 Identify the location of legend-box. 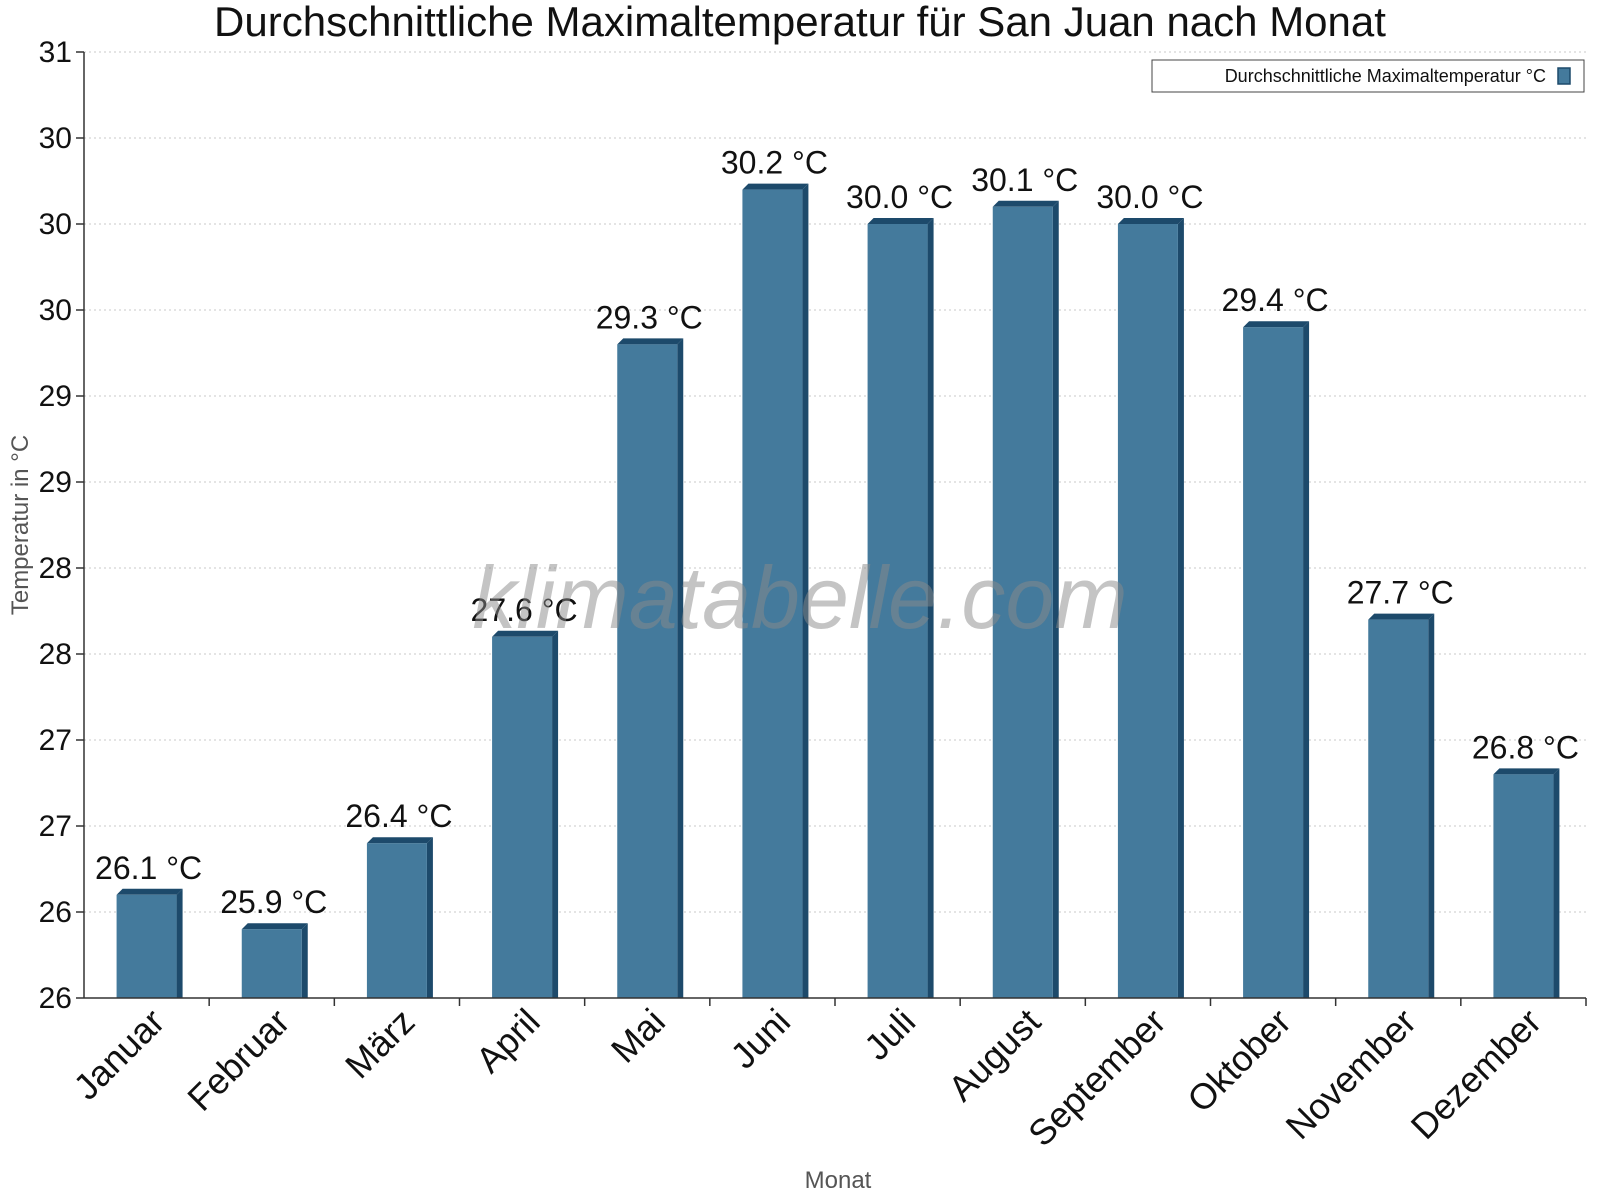
(1368, 76).